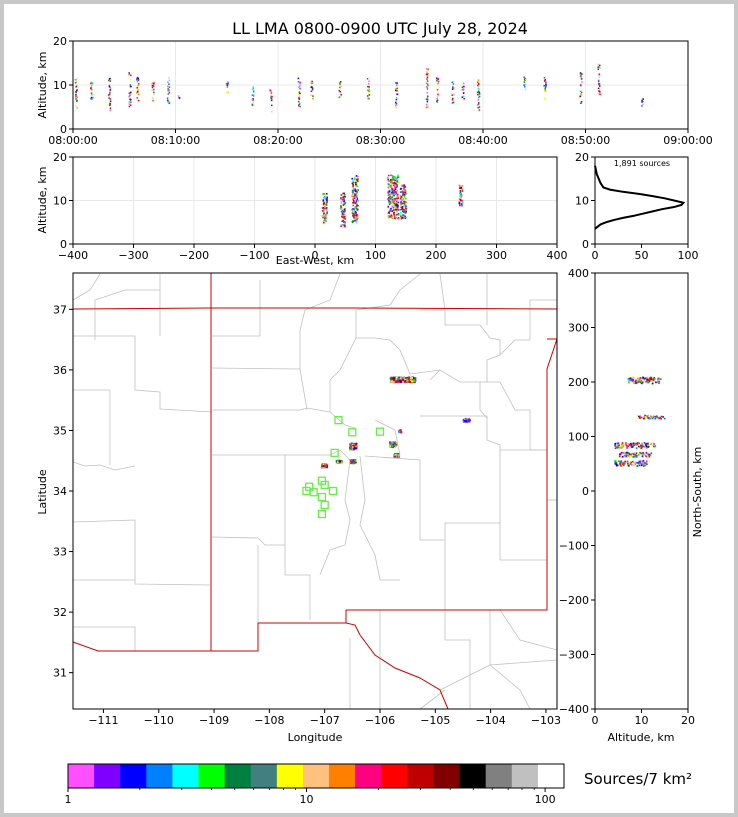 The height and width of the screenshot is (817, 738). What do you see at coordinates (574, 655) in the screenshot?
I see `altitude-north-south-ytick-label: −300` at bounding box center [574, 655].